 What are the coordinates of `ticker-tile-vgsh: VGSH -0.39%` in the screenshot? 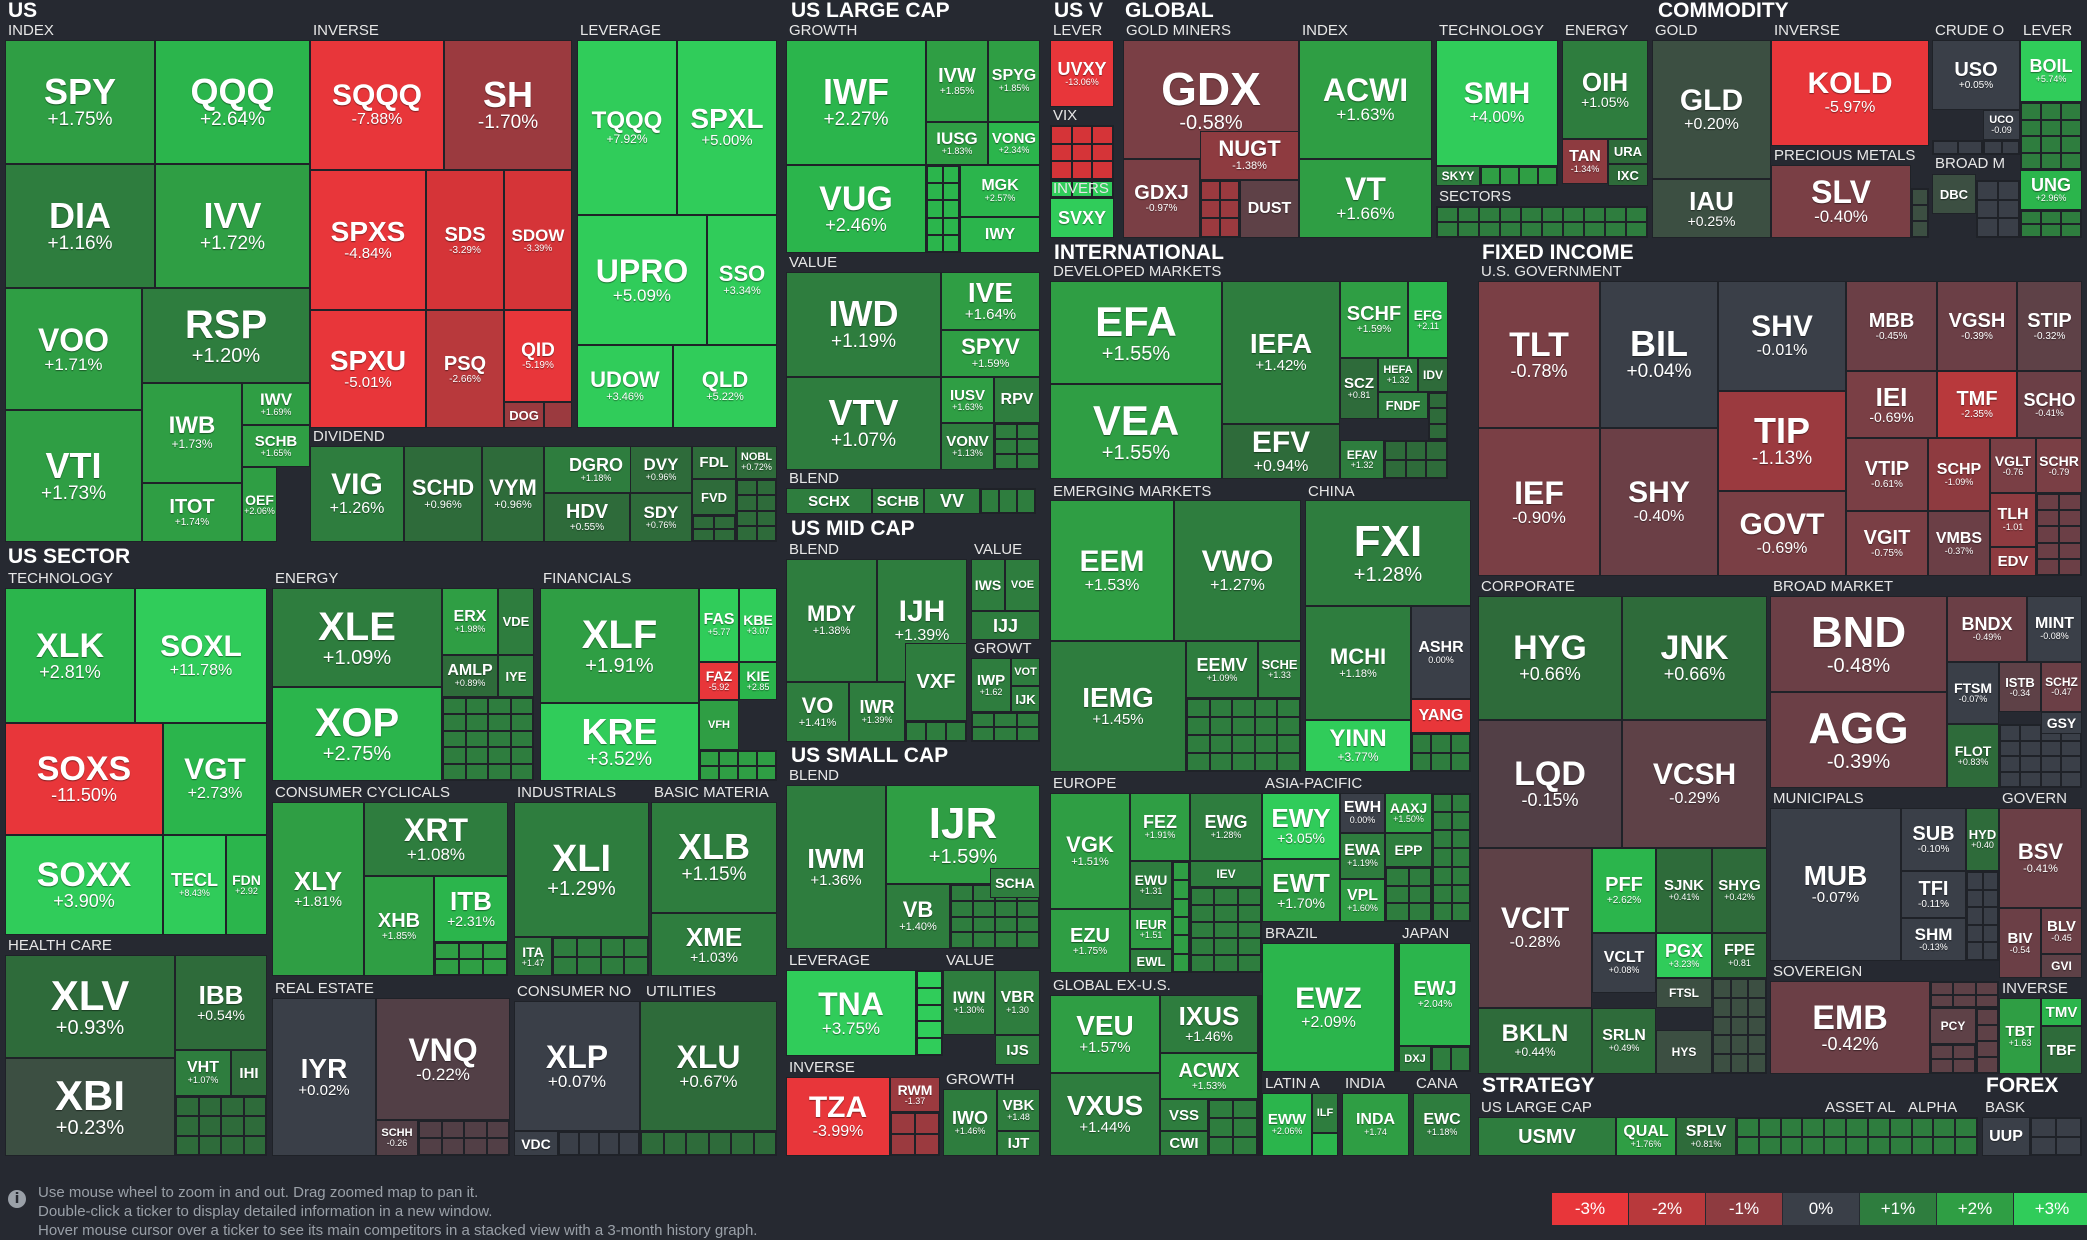 It's located at (1977, 326).